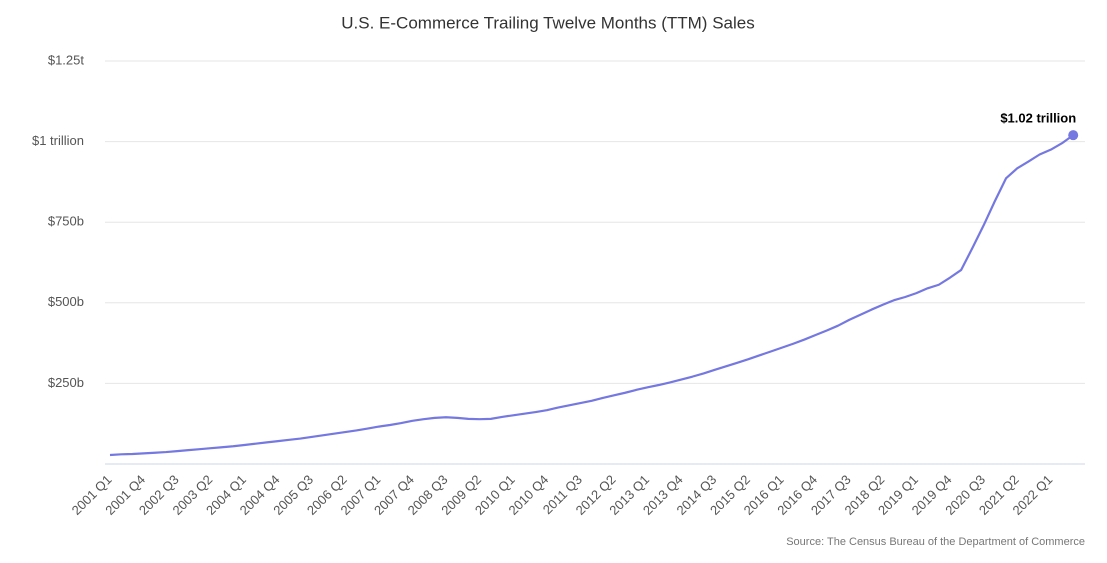 Image resolution: width=1107 pixels, height=563 pixels. I want to click on data-label: $1.02 trillion, so click(1038, 118).